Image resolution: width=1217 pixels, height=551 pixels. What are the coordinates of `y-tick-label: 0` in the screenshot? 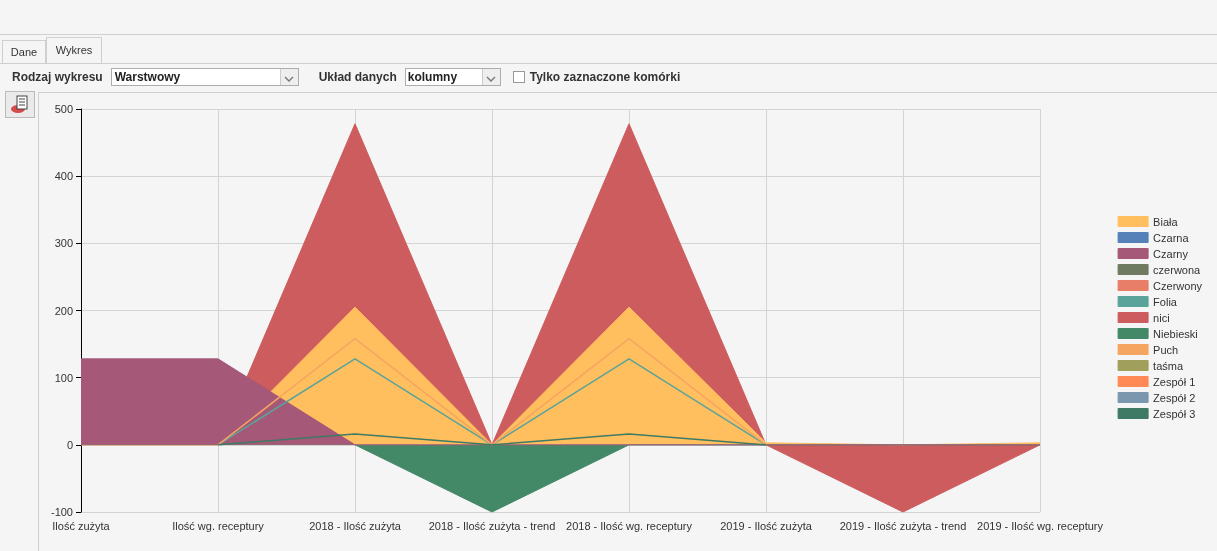 It's located at (69, 444).